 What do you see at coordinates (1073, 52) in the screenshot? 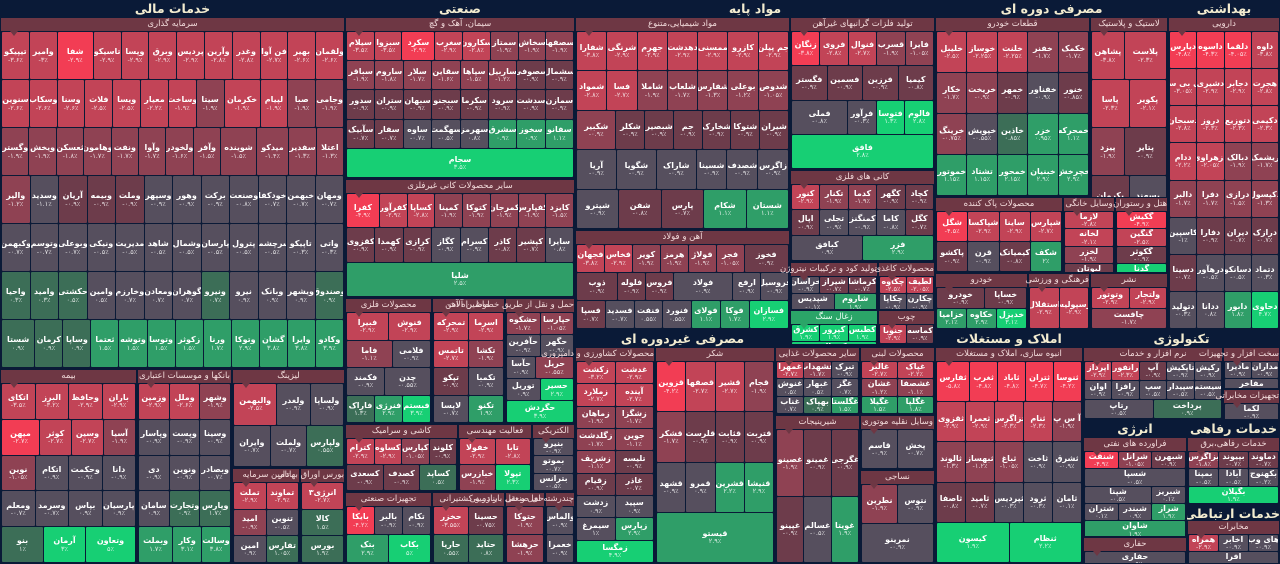
I see `stock-tile: خکمک -۱.۷٪` at bounding box center [1073, 52].